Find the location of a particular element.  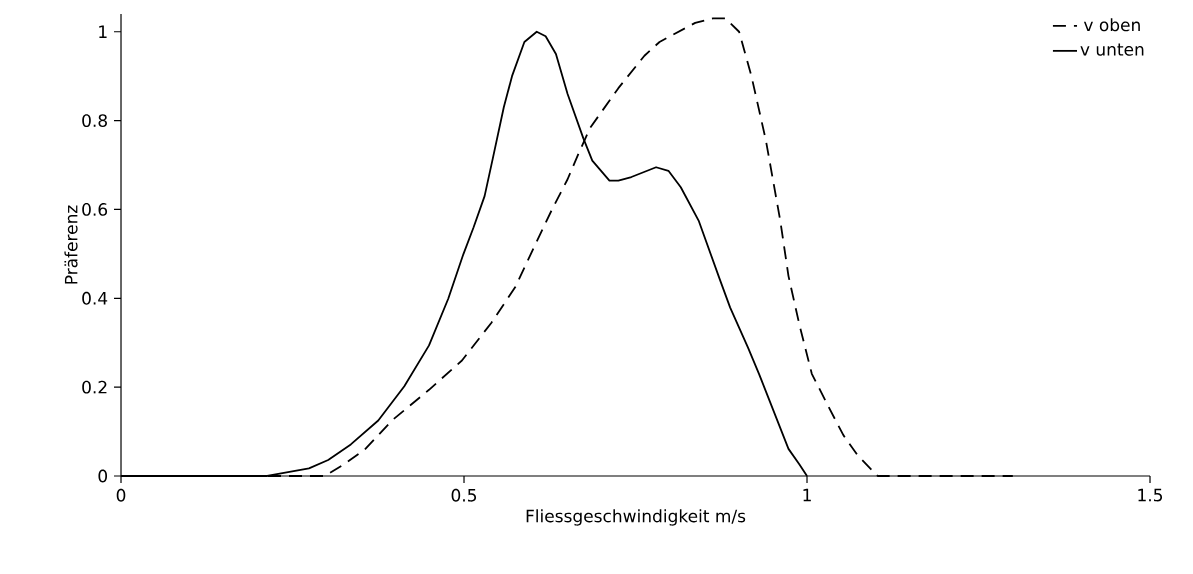

x-axis-title: Fliessgeschwindigkeit m/s is located at coordinates (636, 517).